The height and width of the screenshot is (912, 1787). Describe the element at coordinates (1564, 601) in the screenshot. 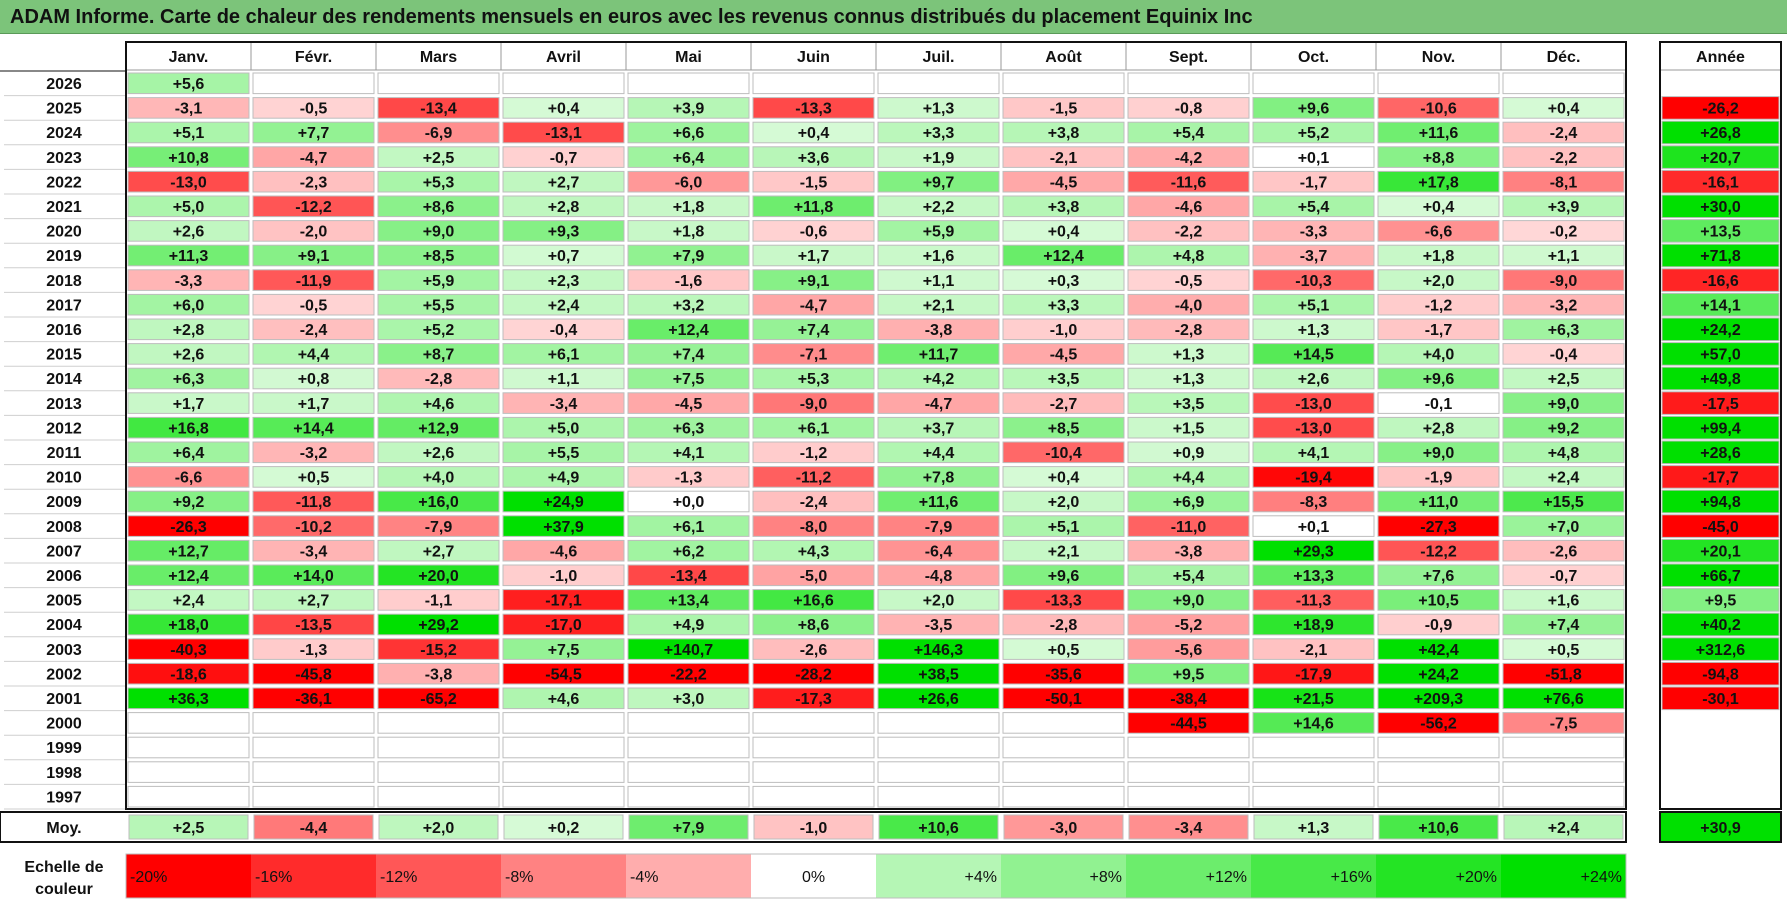

I see `cell-value: +1,6` at that location.